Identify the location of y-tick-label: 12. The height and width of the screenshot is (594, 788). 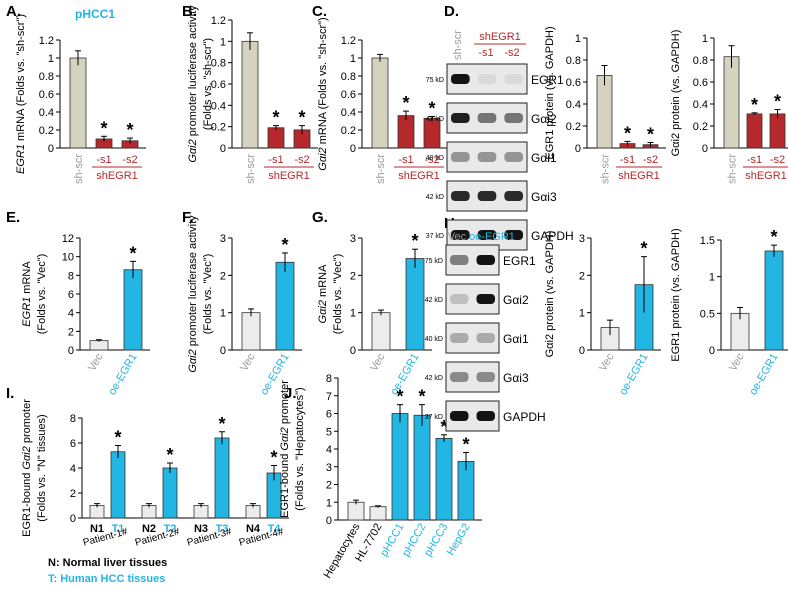
(68, 239).